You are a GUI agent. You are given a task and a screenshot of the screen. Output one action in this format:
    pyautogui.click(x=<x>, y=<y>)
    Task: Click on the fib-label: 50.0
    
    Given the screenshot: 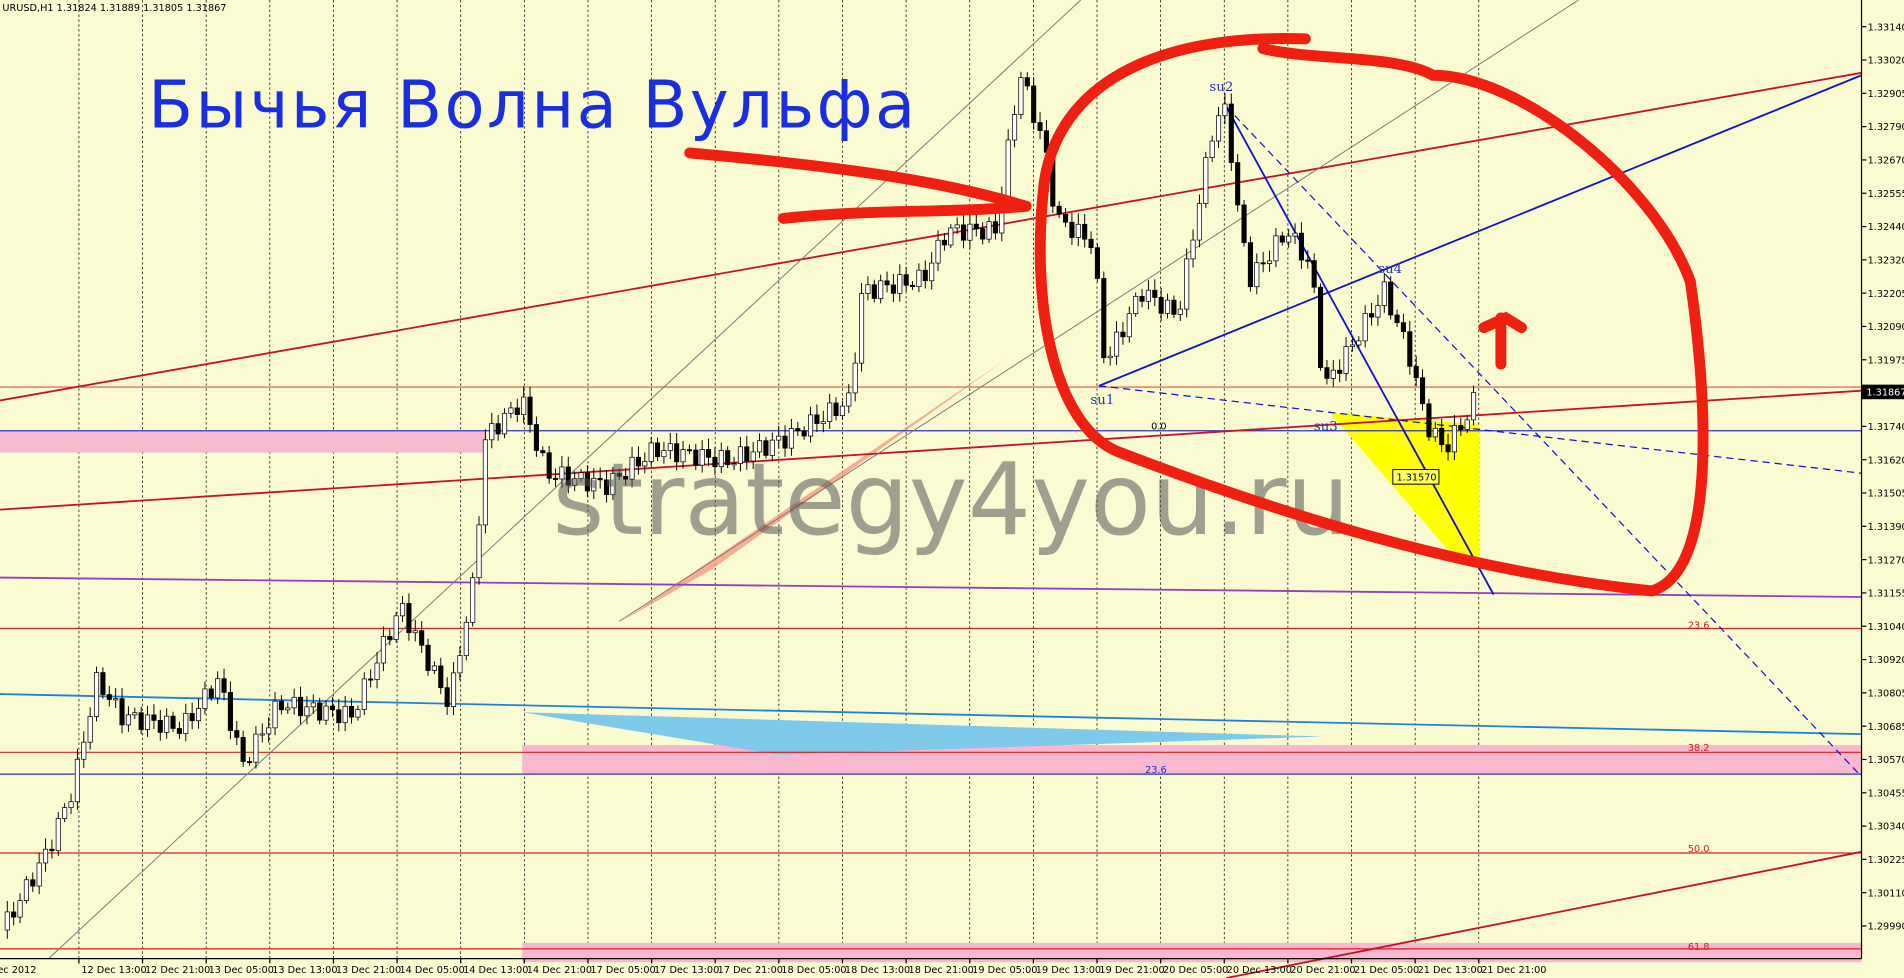 What is the action you would take?
    pyautogui.click(x=1699, y=849)
    